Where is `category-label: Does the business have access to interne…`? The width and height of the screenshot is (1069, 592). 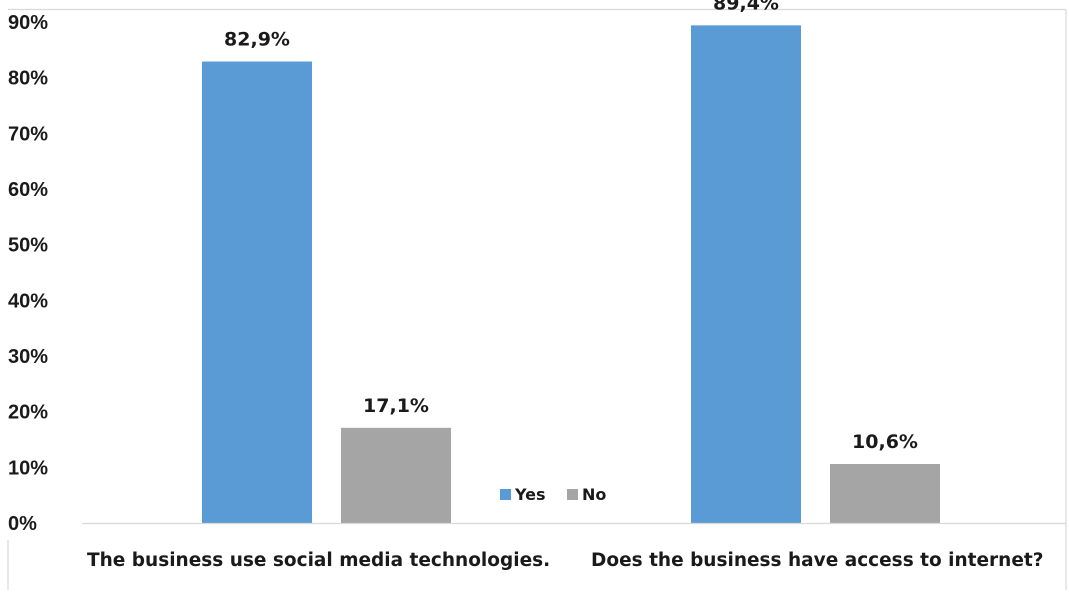
category-label: Does the business have access to interne… is located at coordinates (817, 560).